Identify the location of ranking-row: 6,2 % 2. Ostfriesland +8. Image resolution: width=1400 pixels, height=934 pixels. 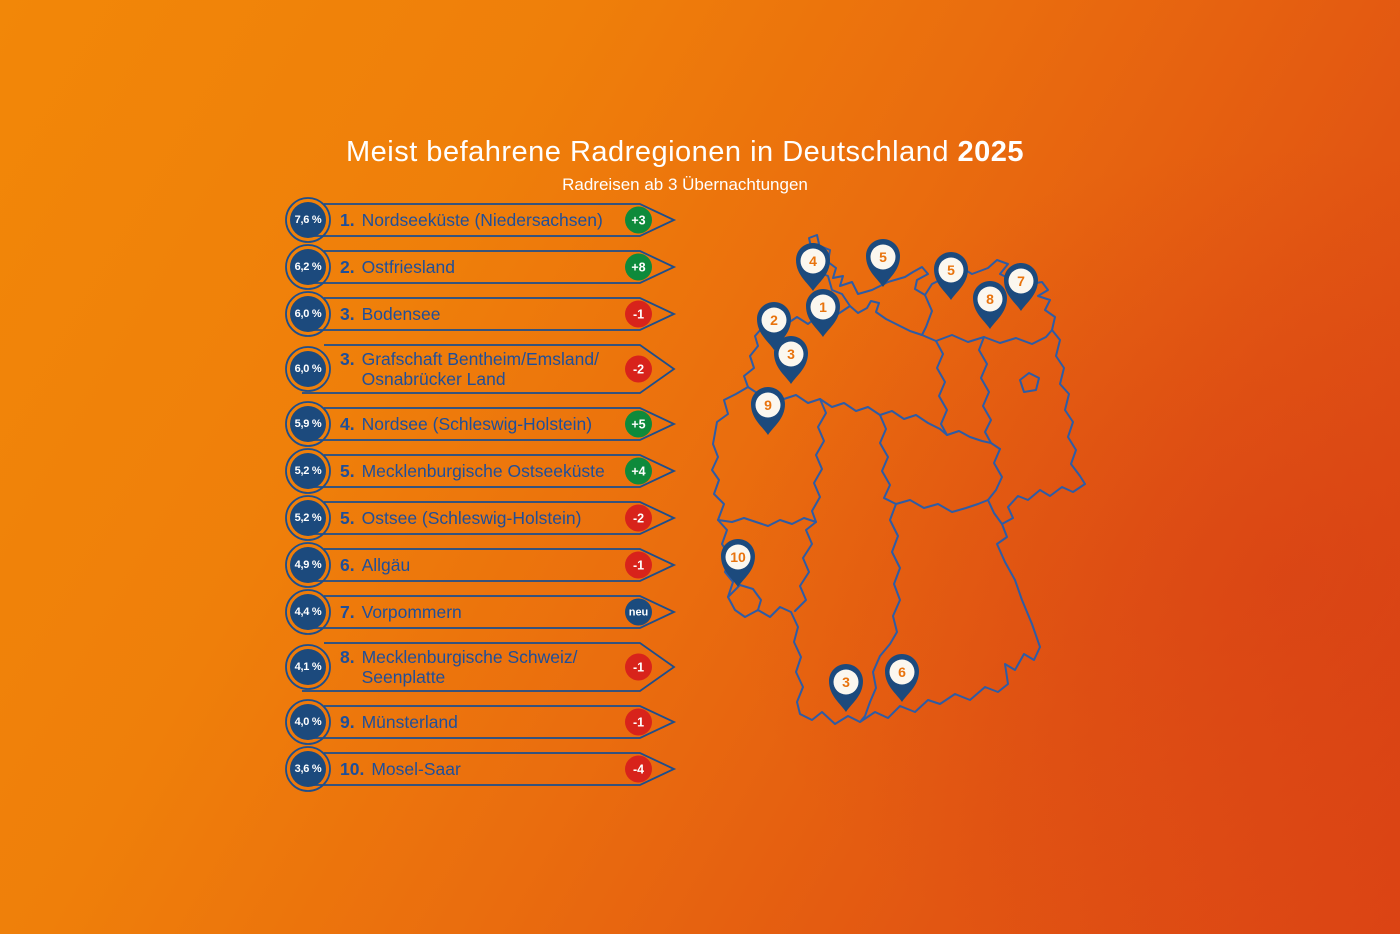
(481, 267).